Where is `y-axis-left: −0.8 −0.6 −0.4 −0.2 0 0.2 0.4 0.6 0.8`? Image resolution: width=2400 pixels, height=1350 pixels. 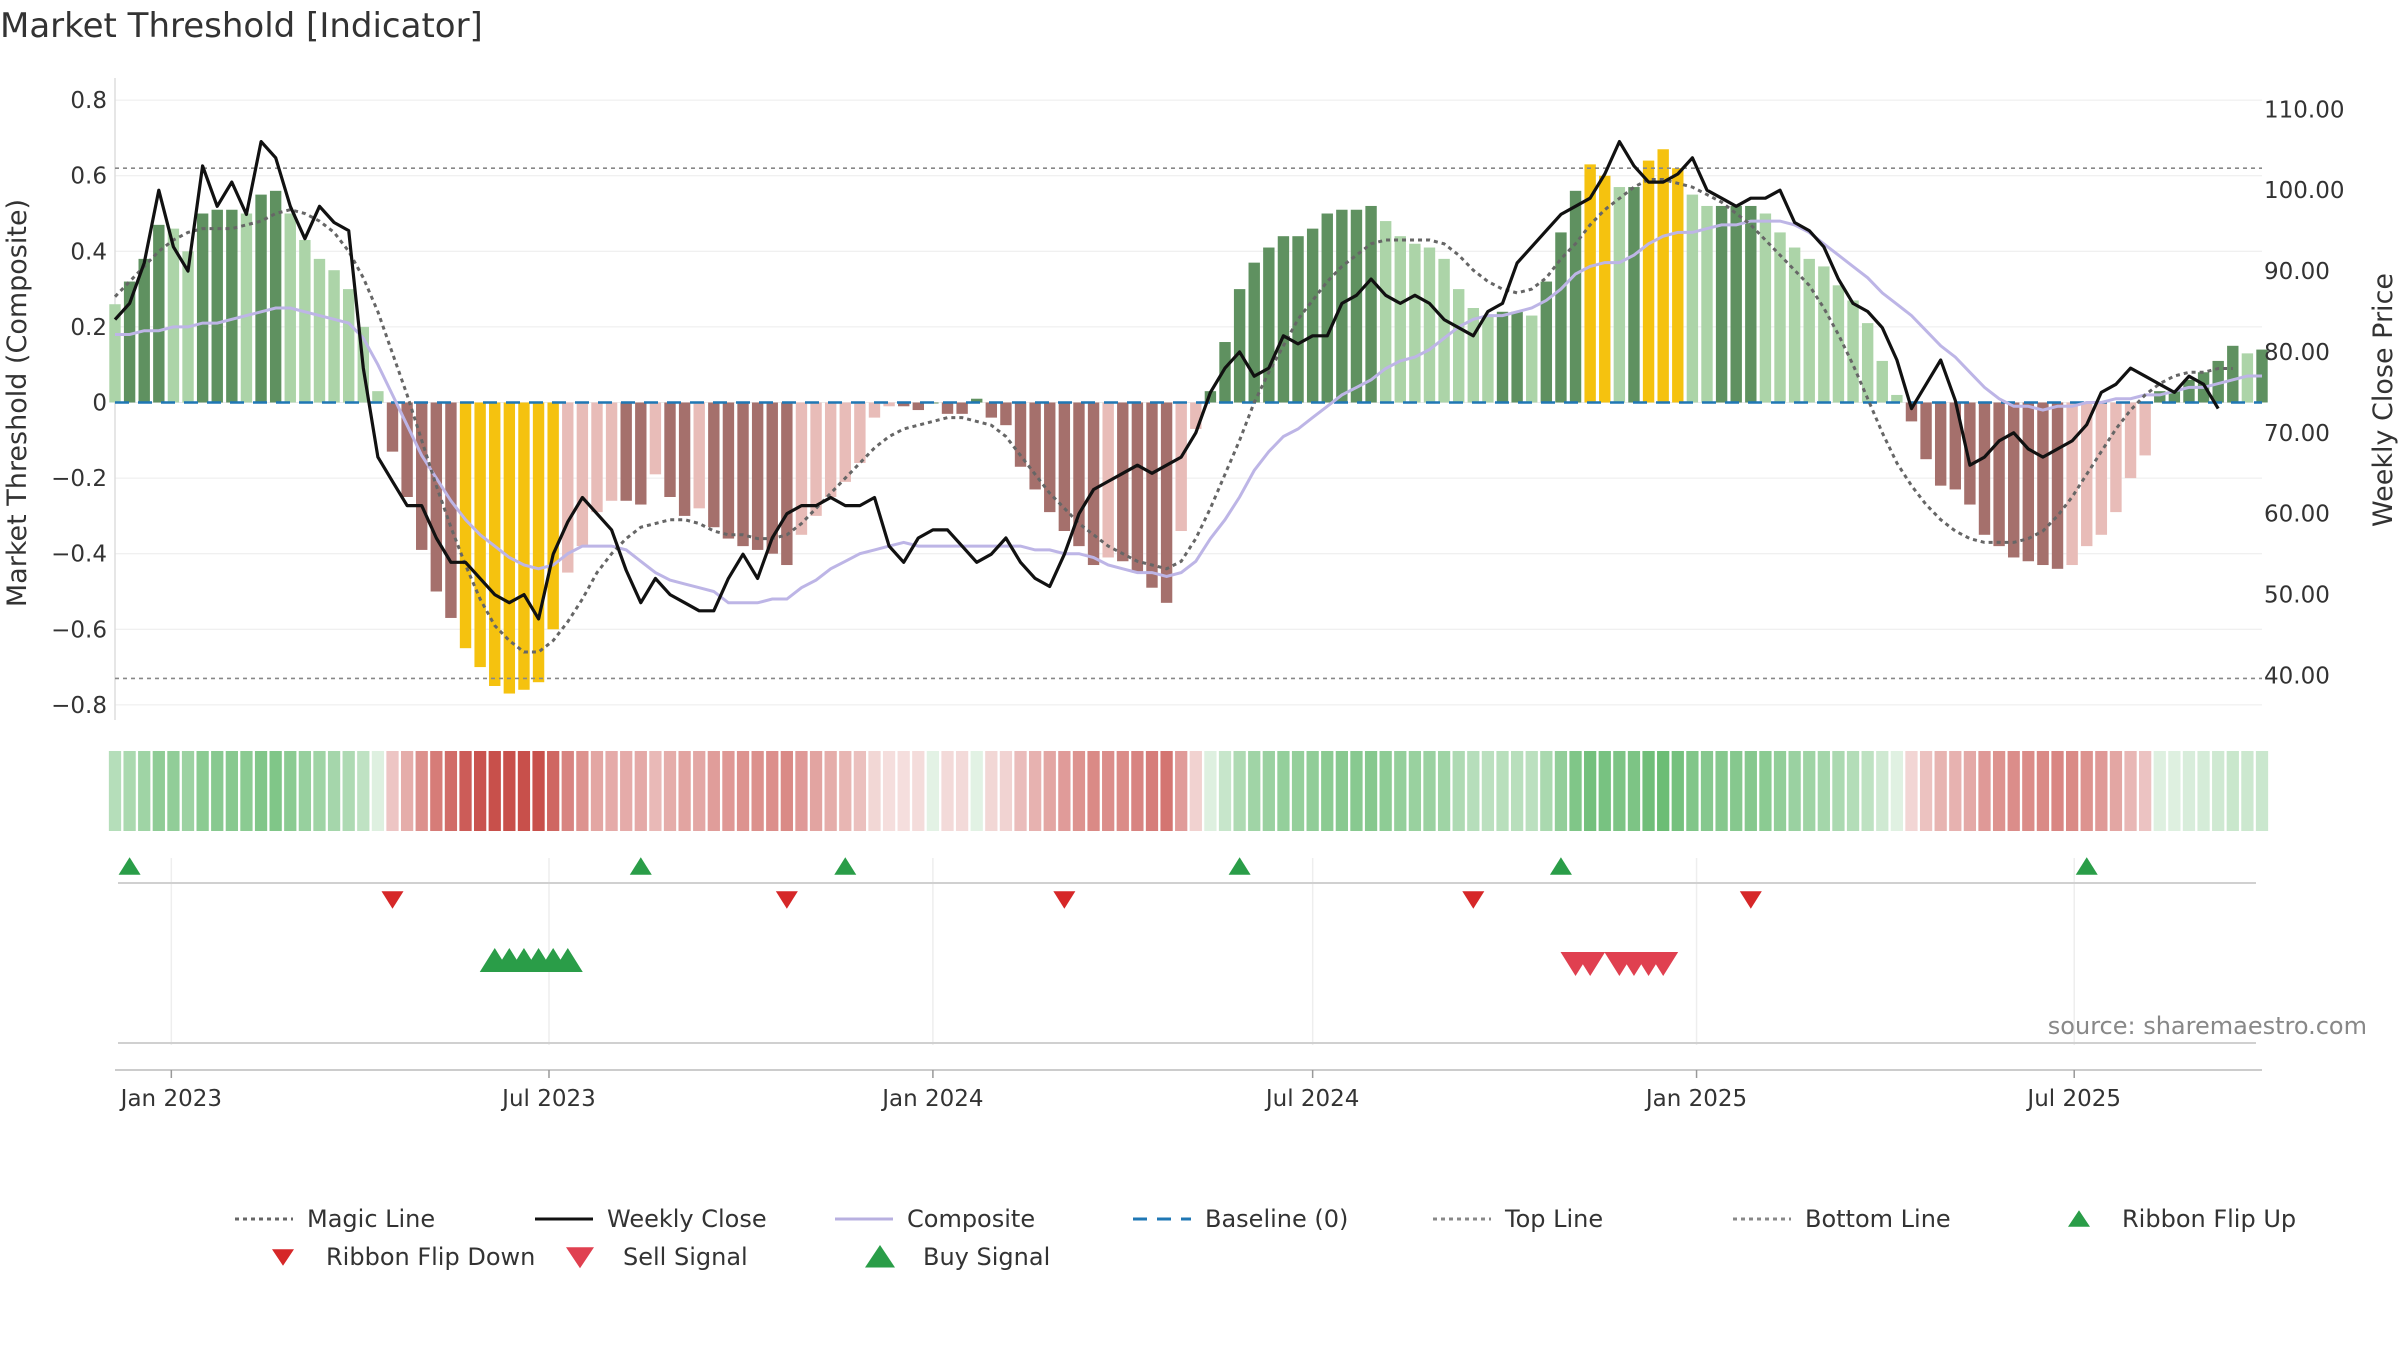 y-axis-left: −0.8 −0.6 −0.4 −0.2 0 0.2 0.4 0.6 0.8 is located at coordinates (79, 403).